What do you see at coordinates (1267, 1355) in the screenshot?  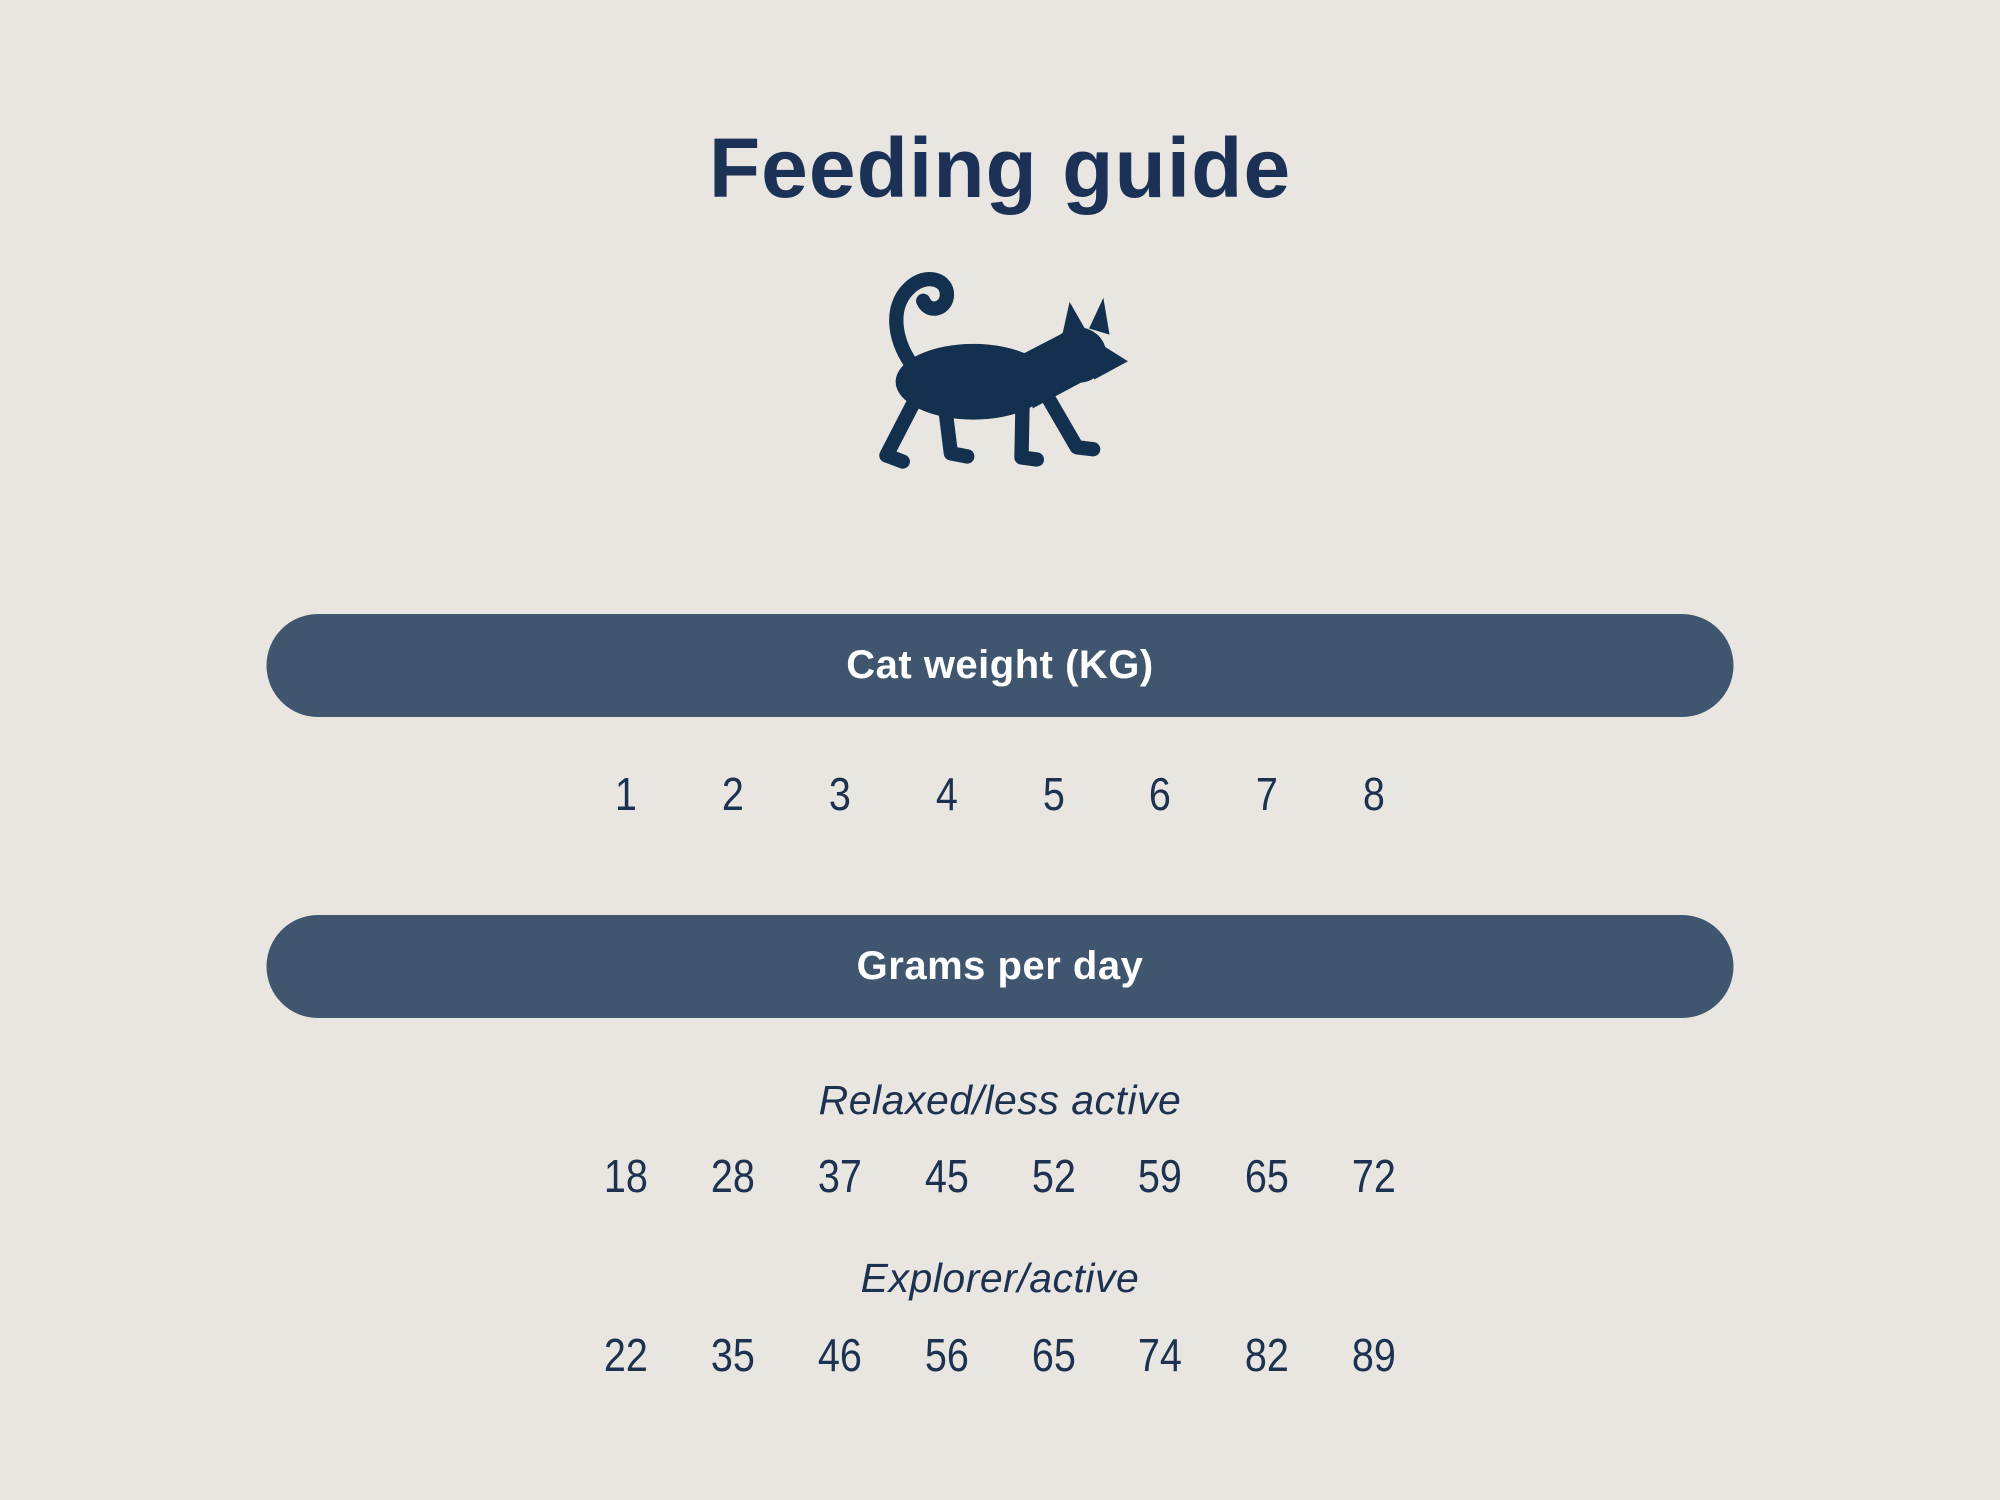 I see `explorer-grams-value: 82` at bounding box center [1267, 1355].